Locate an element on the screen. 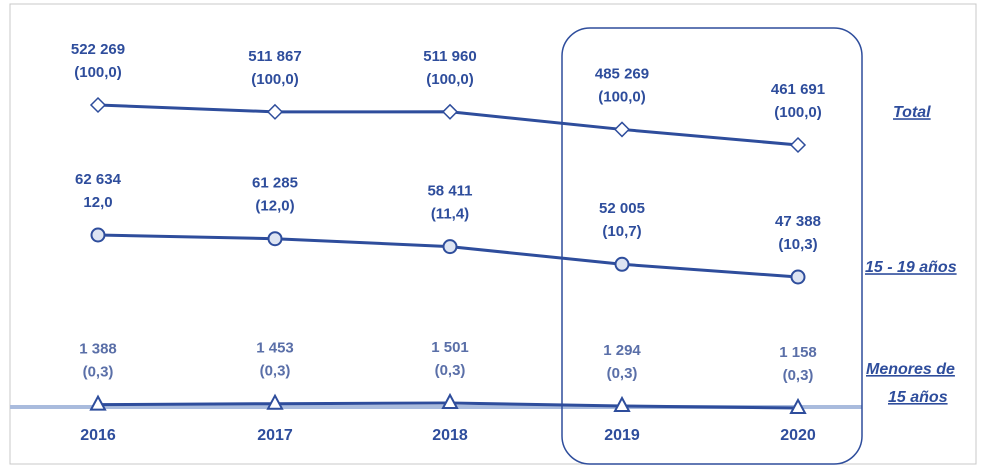 This screenshot has width=987, height=470. legend-label: Total is located at coordinates (912, 112).